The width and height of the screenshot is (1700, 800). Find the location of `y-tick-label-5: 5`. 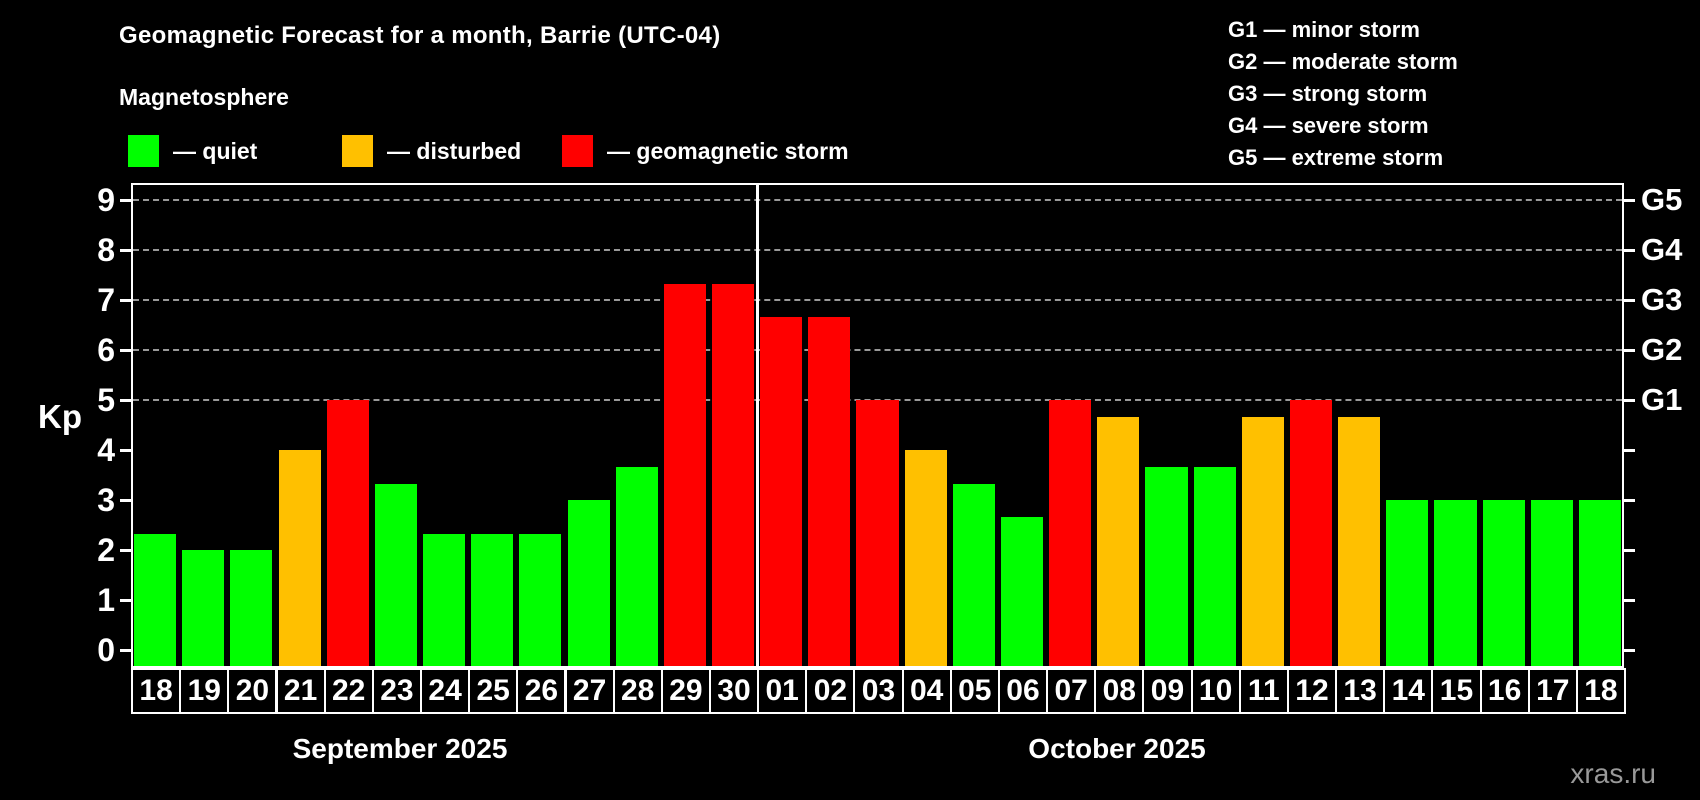

y-tick-label-5: 5 is located at coordinates (106, 400).